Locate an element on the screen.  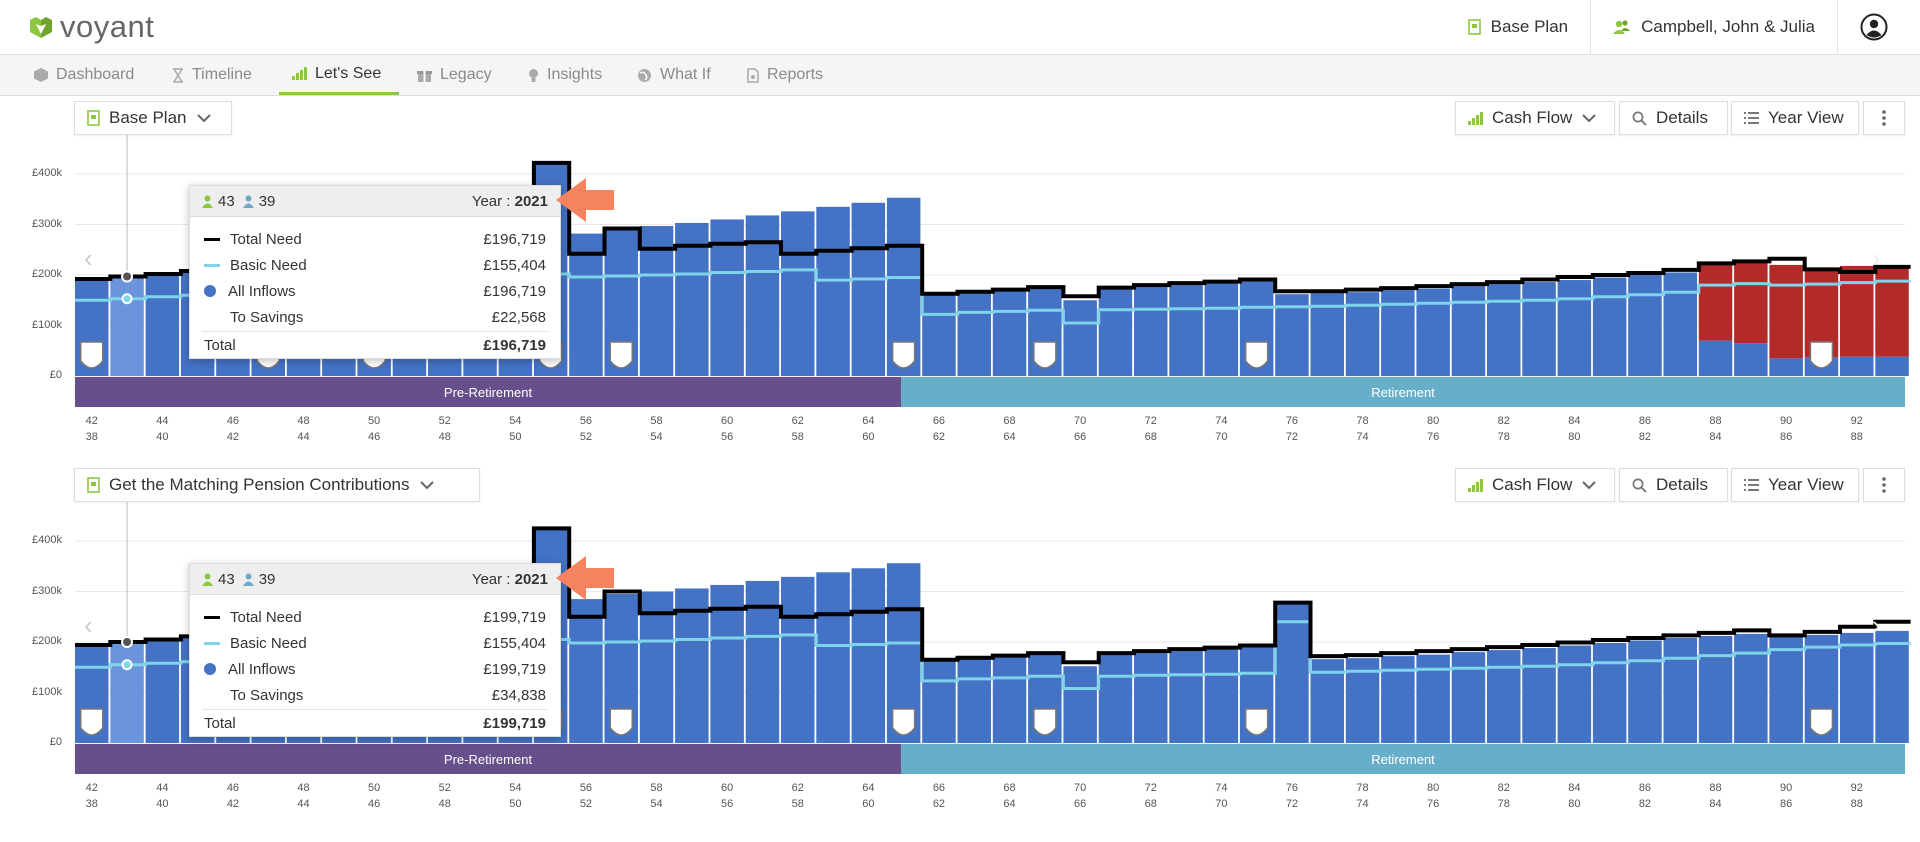
x-tick-label: 64 is located at coordinates (868, 421).